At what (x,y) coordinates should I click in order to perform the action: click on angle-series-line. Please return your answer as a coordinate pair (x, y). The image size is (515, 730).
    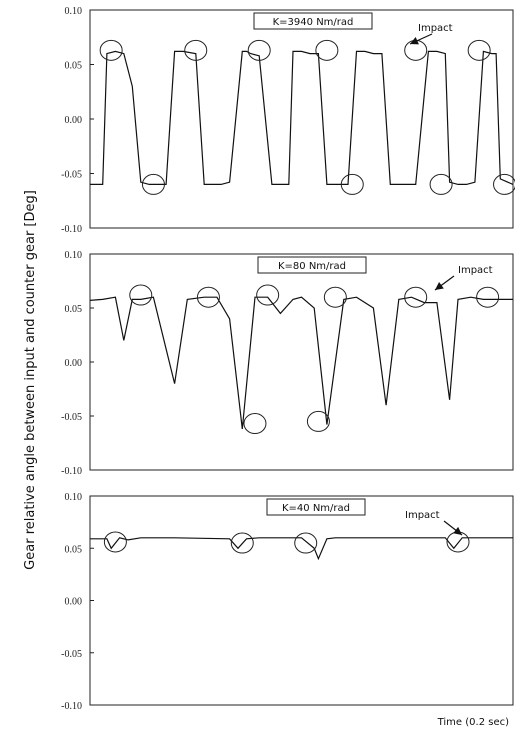
    Looking at the image, I should click on (301, 549).